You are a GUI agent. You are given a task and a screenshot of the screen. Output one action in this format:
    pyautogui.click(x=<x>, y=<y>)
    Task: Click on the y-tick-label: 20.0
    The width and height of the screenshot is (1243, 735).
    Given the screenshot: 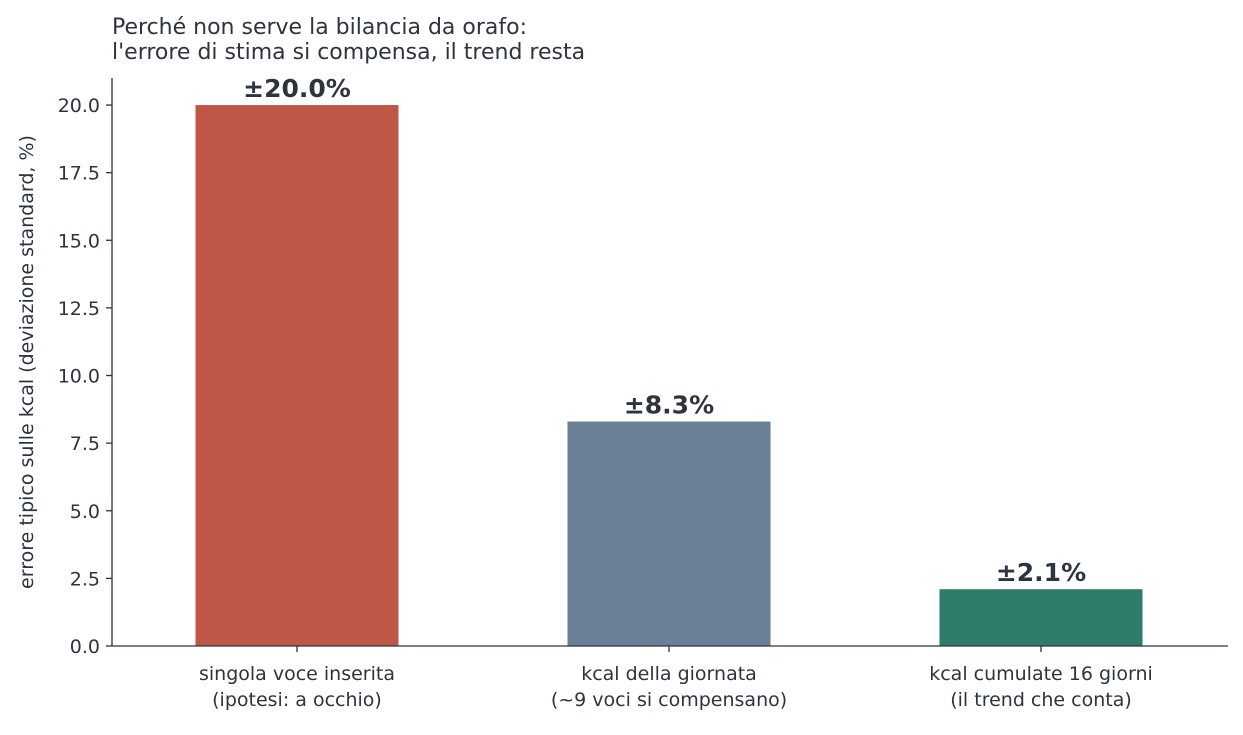 What is the action you would take?
    pyautogui.click(x=79, y=106)
    